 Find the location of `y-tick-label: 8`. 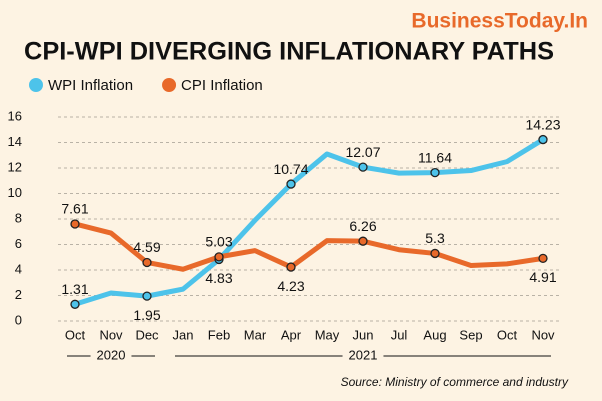

y-tick-label: 8 is located at coordinates (18, 217).